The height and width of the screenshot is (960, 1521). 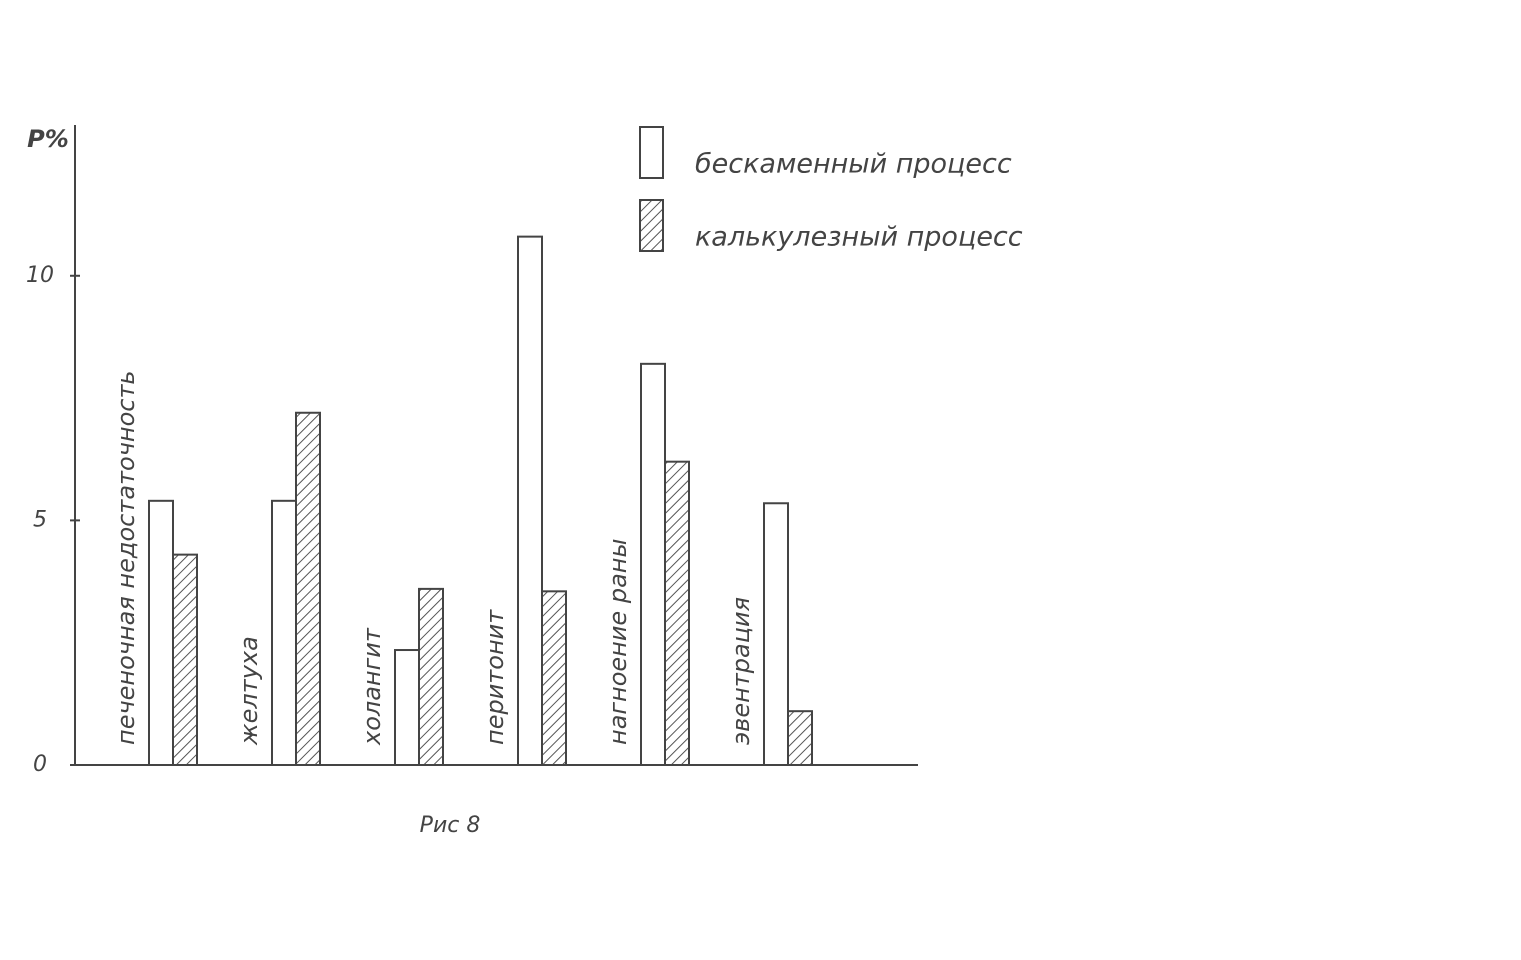 What do you see at coordinates (126, 557) in the screenshot?
I see `x-tick-label: печеночная недостаточность` at bounding box center [126, 557].